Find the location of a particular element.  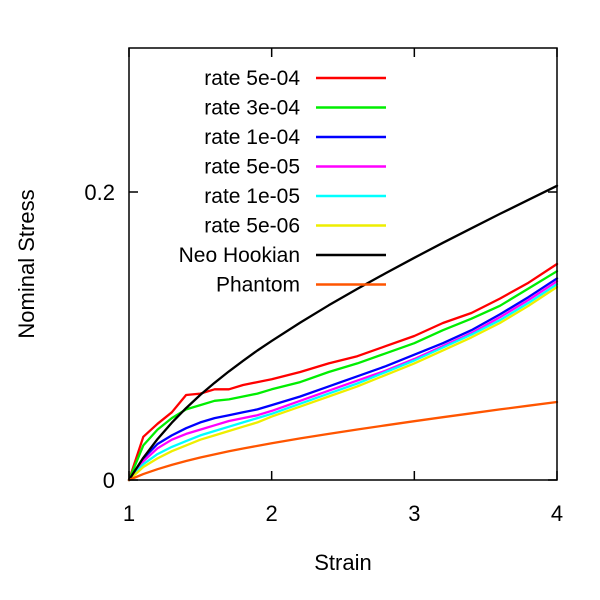

x-axis-label: Strain is located at coordinates (342, 562).